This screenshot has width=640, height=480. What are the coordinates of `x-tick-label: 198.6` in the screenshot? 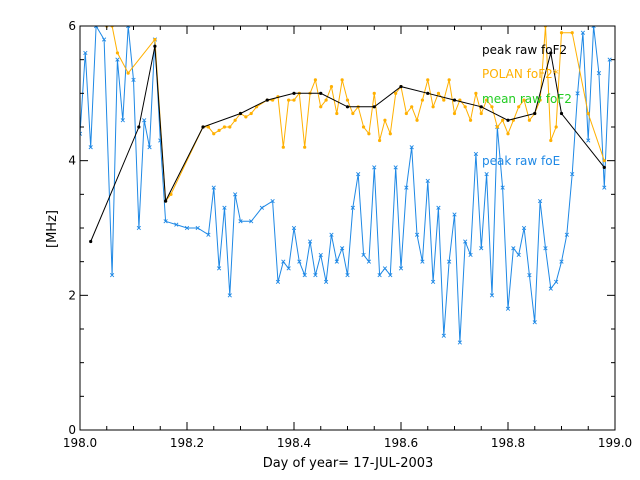 It's located at (401, 443).